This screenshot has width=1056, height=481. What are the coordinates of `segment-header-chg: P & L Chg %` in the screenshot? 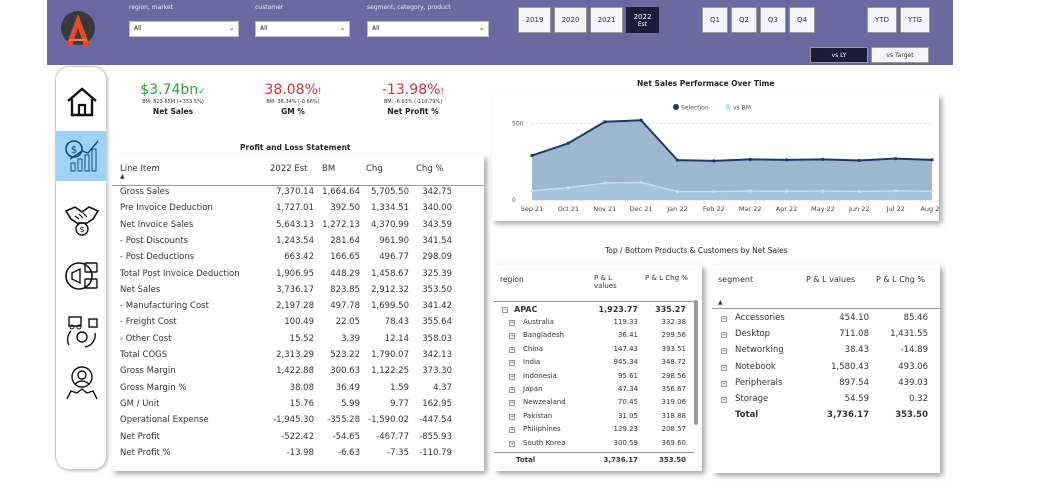 It's located at (901, 279).